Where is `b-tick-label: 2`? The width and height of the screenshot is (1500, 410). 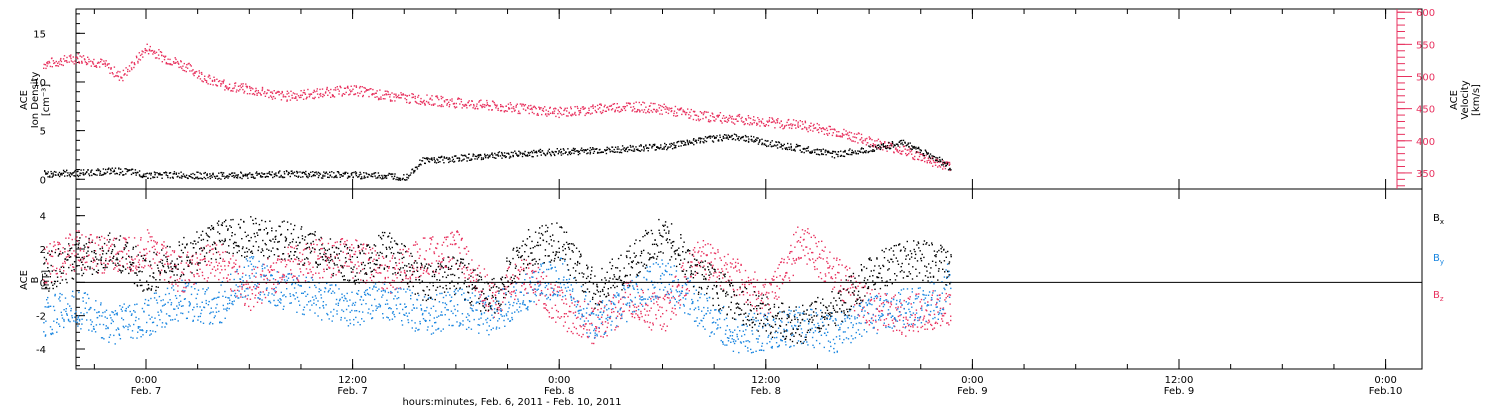 b-tick-label: 2 is located at coordinates (43, 250).